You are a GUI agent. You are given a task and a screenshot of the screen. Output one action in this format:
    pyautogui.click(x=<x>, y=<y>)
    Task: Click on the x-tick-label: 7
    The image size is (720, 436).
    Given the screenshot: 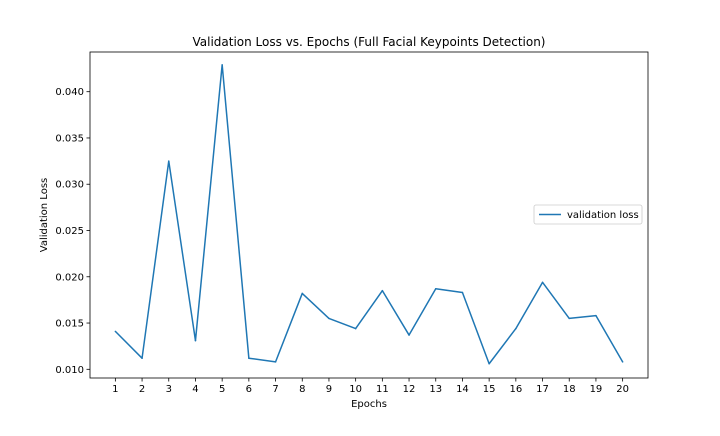 What is the action you would take?
    pyautogui.click(x=275, y=389)
    